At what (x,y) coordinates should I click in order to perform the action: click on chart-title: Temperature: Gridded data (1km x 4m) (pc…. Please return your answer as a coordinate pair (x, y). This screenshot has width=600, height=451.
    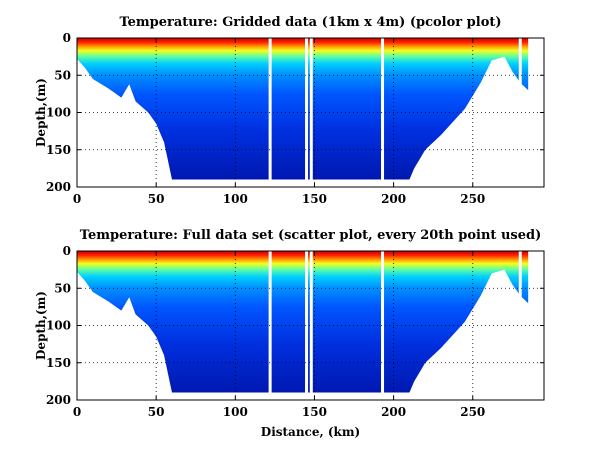
    Looking at the image, I should click on (310, 22).